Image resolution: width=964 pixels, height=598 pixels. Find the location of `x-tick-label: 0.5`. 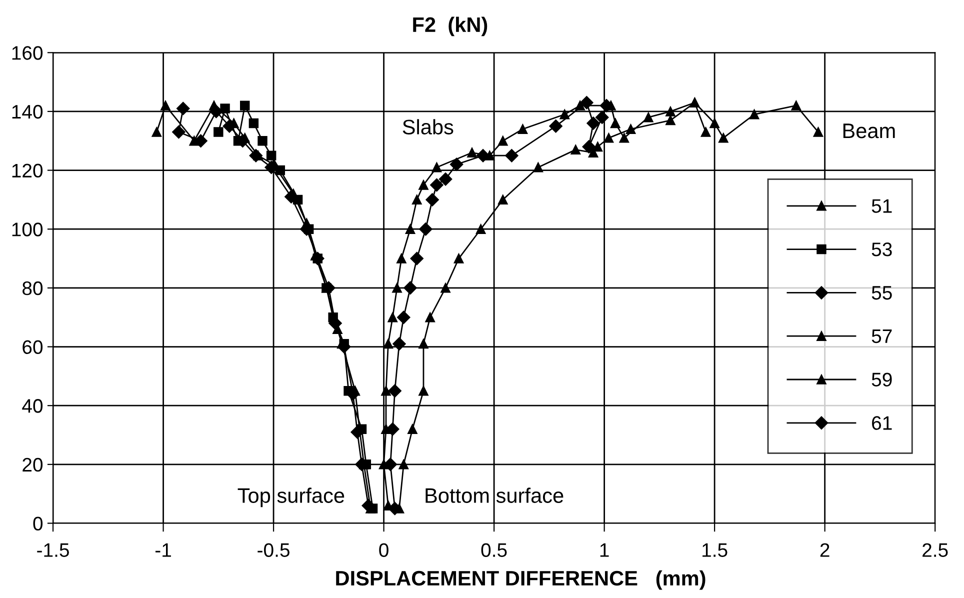

x-tick-label: 0.5 is located at coordinates (494, 550).